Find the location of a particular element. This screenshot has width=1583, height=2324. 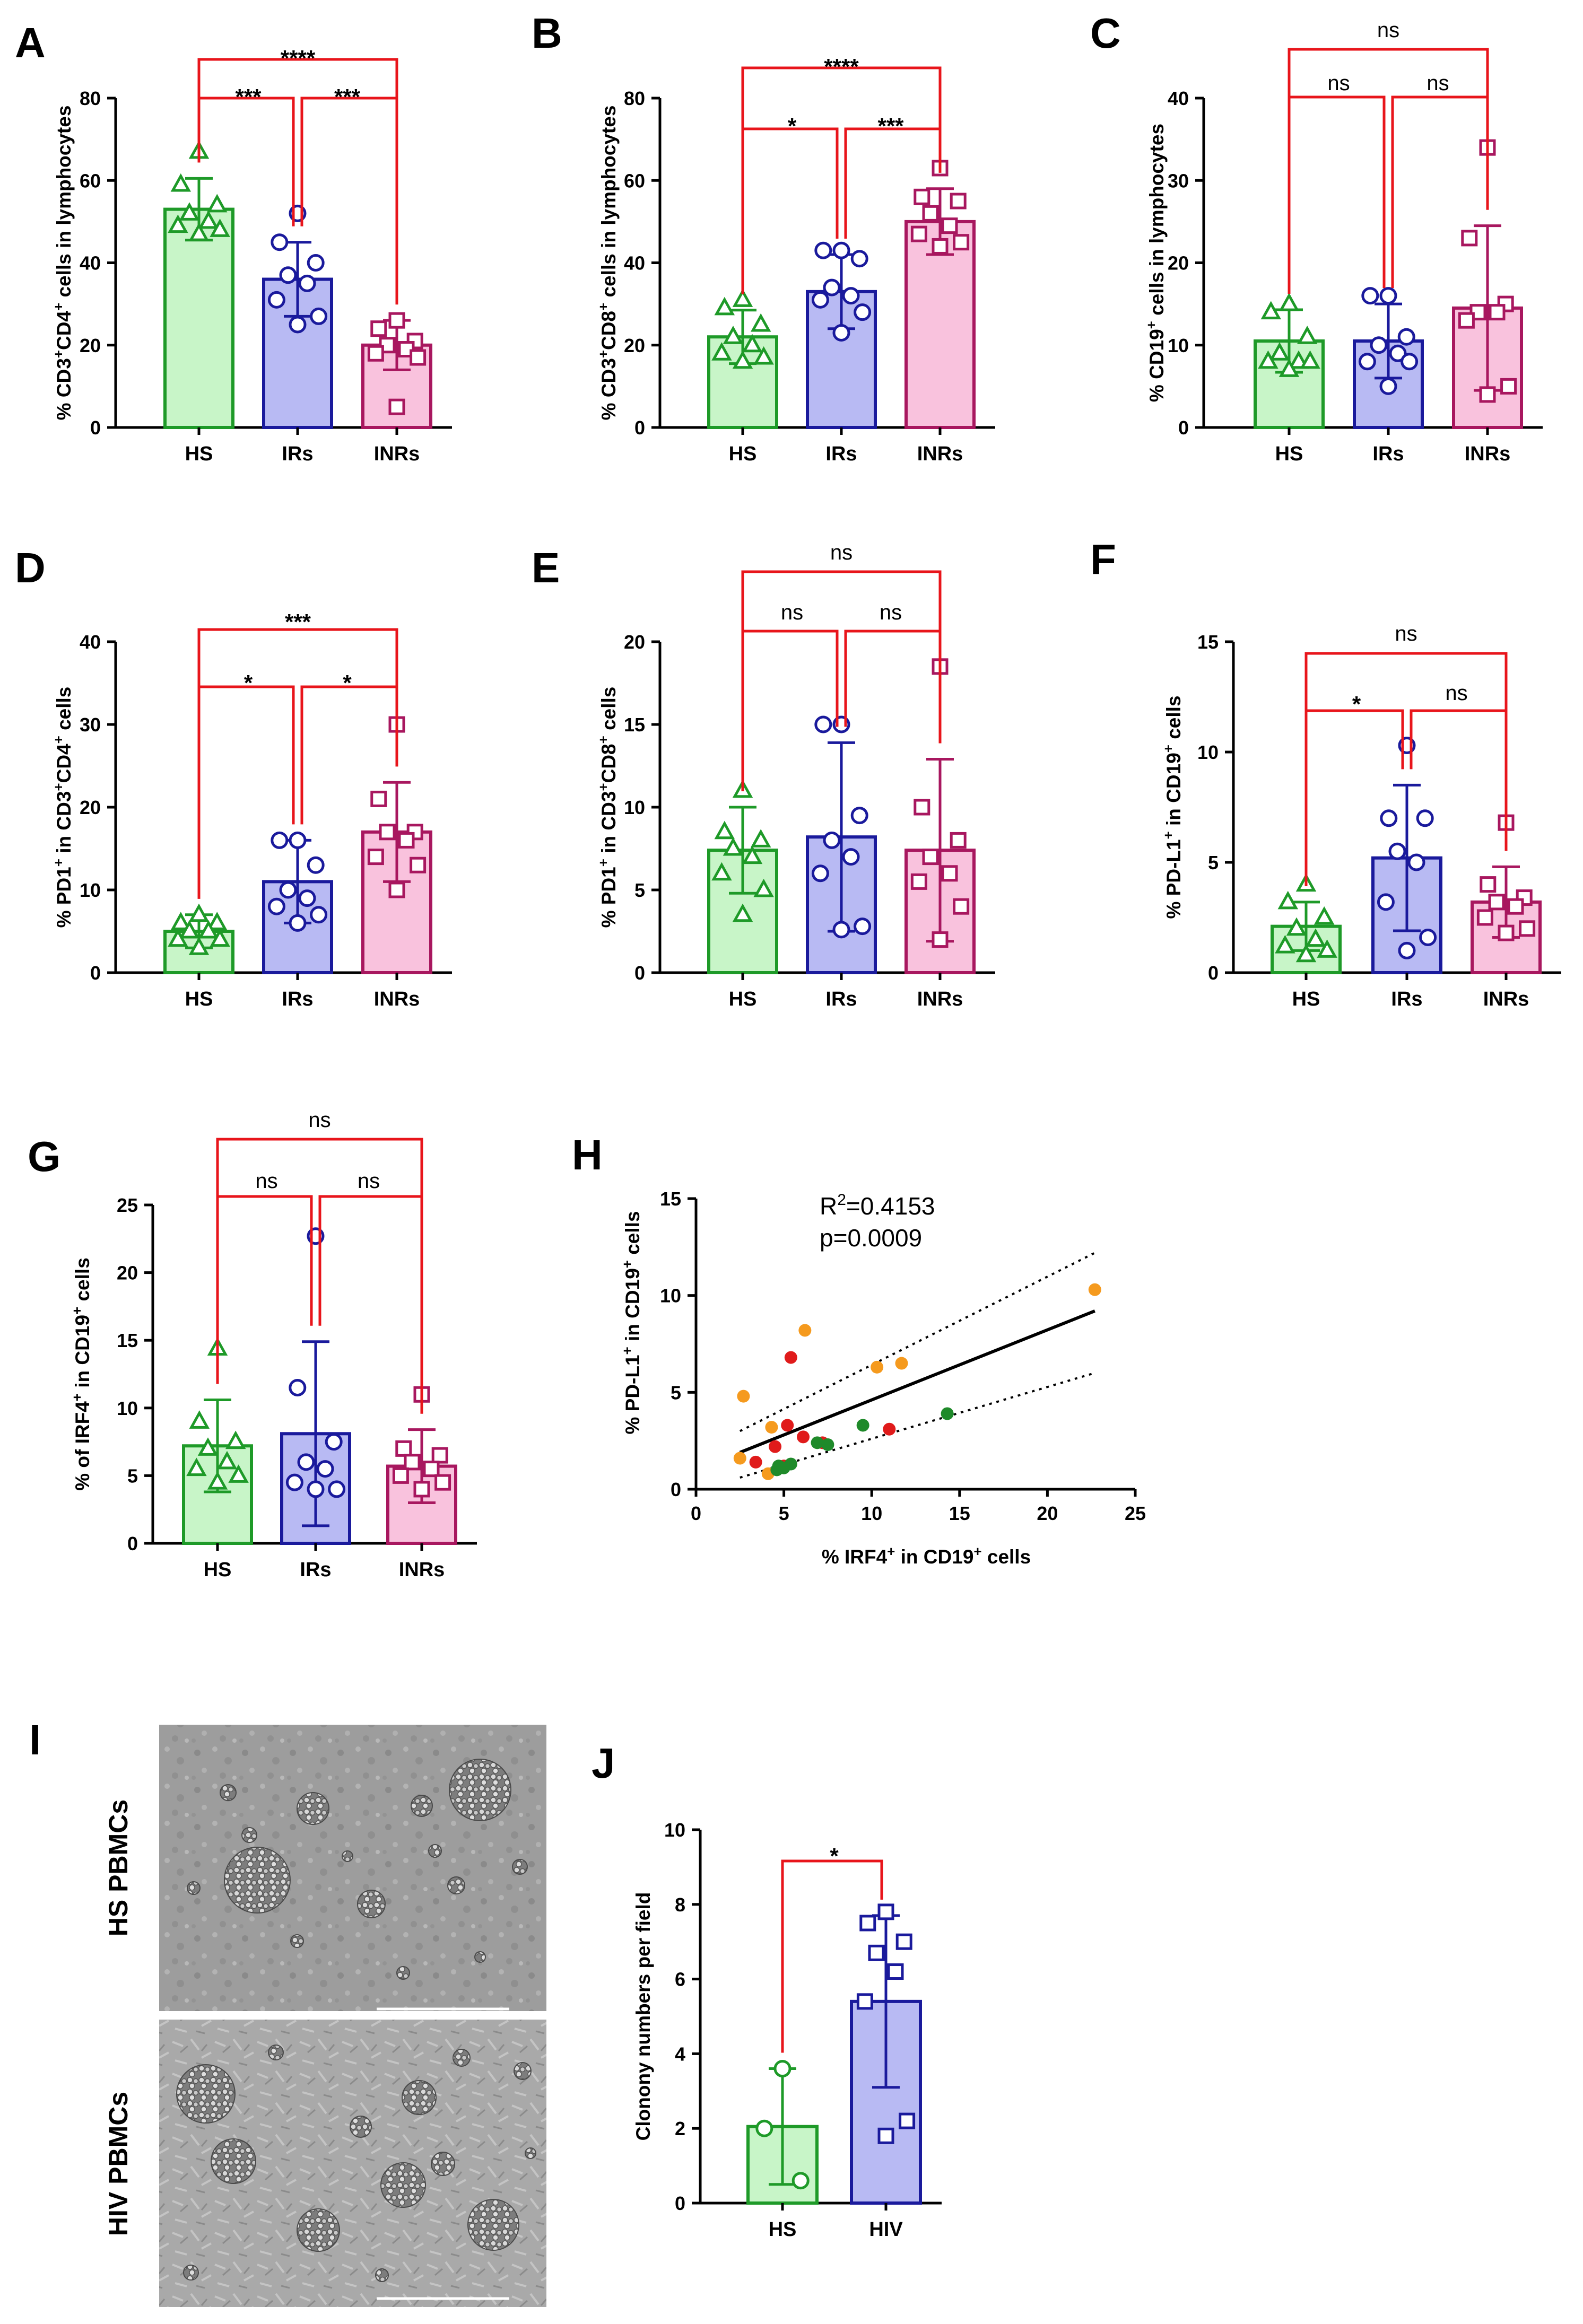

y-tick-label: 10 is located at coordinates (127, 1408).